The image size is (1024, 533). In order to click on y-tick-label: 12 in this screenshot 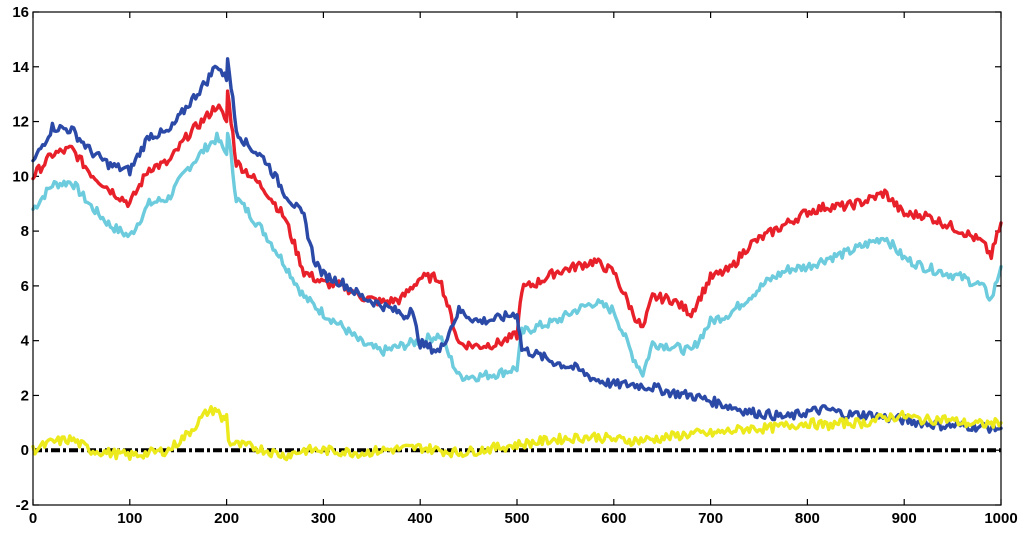, I will do `click(20, 122)`.